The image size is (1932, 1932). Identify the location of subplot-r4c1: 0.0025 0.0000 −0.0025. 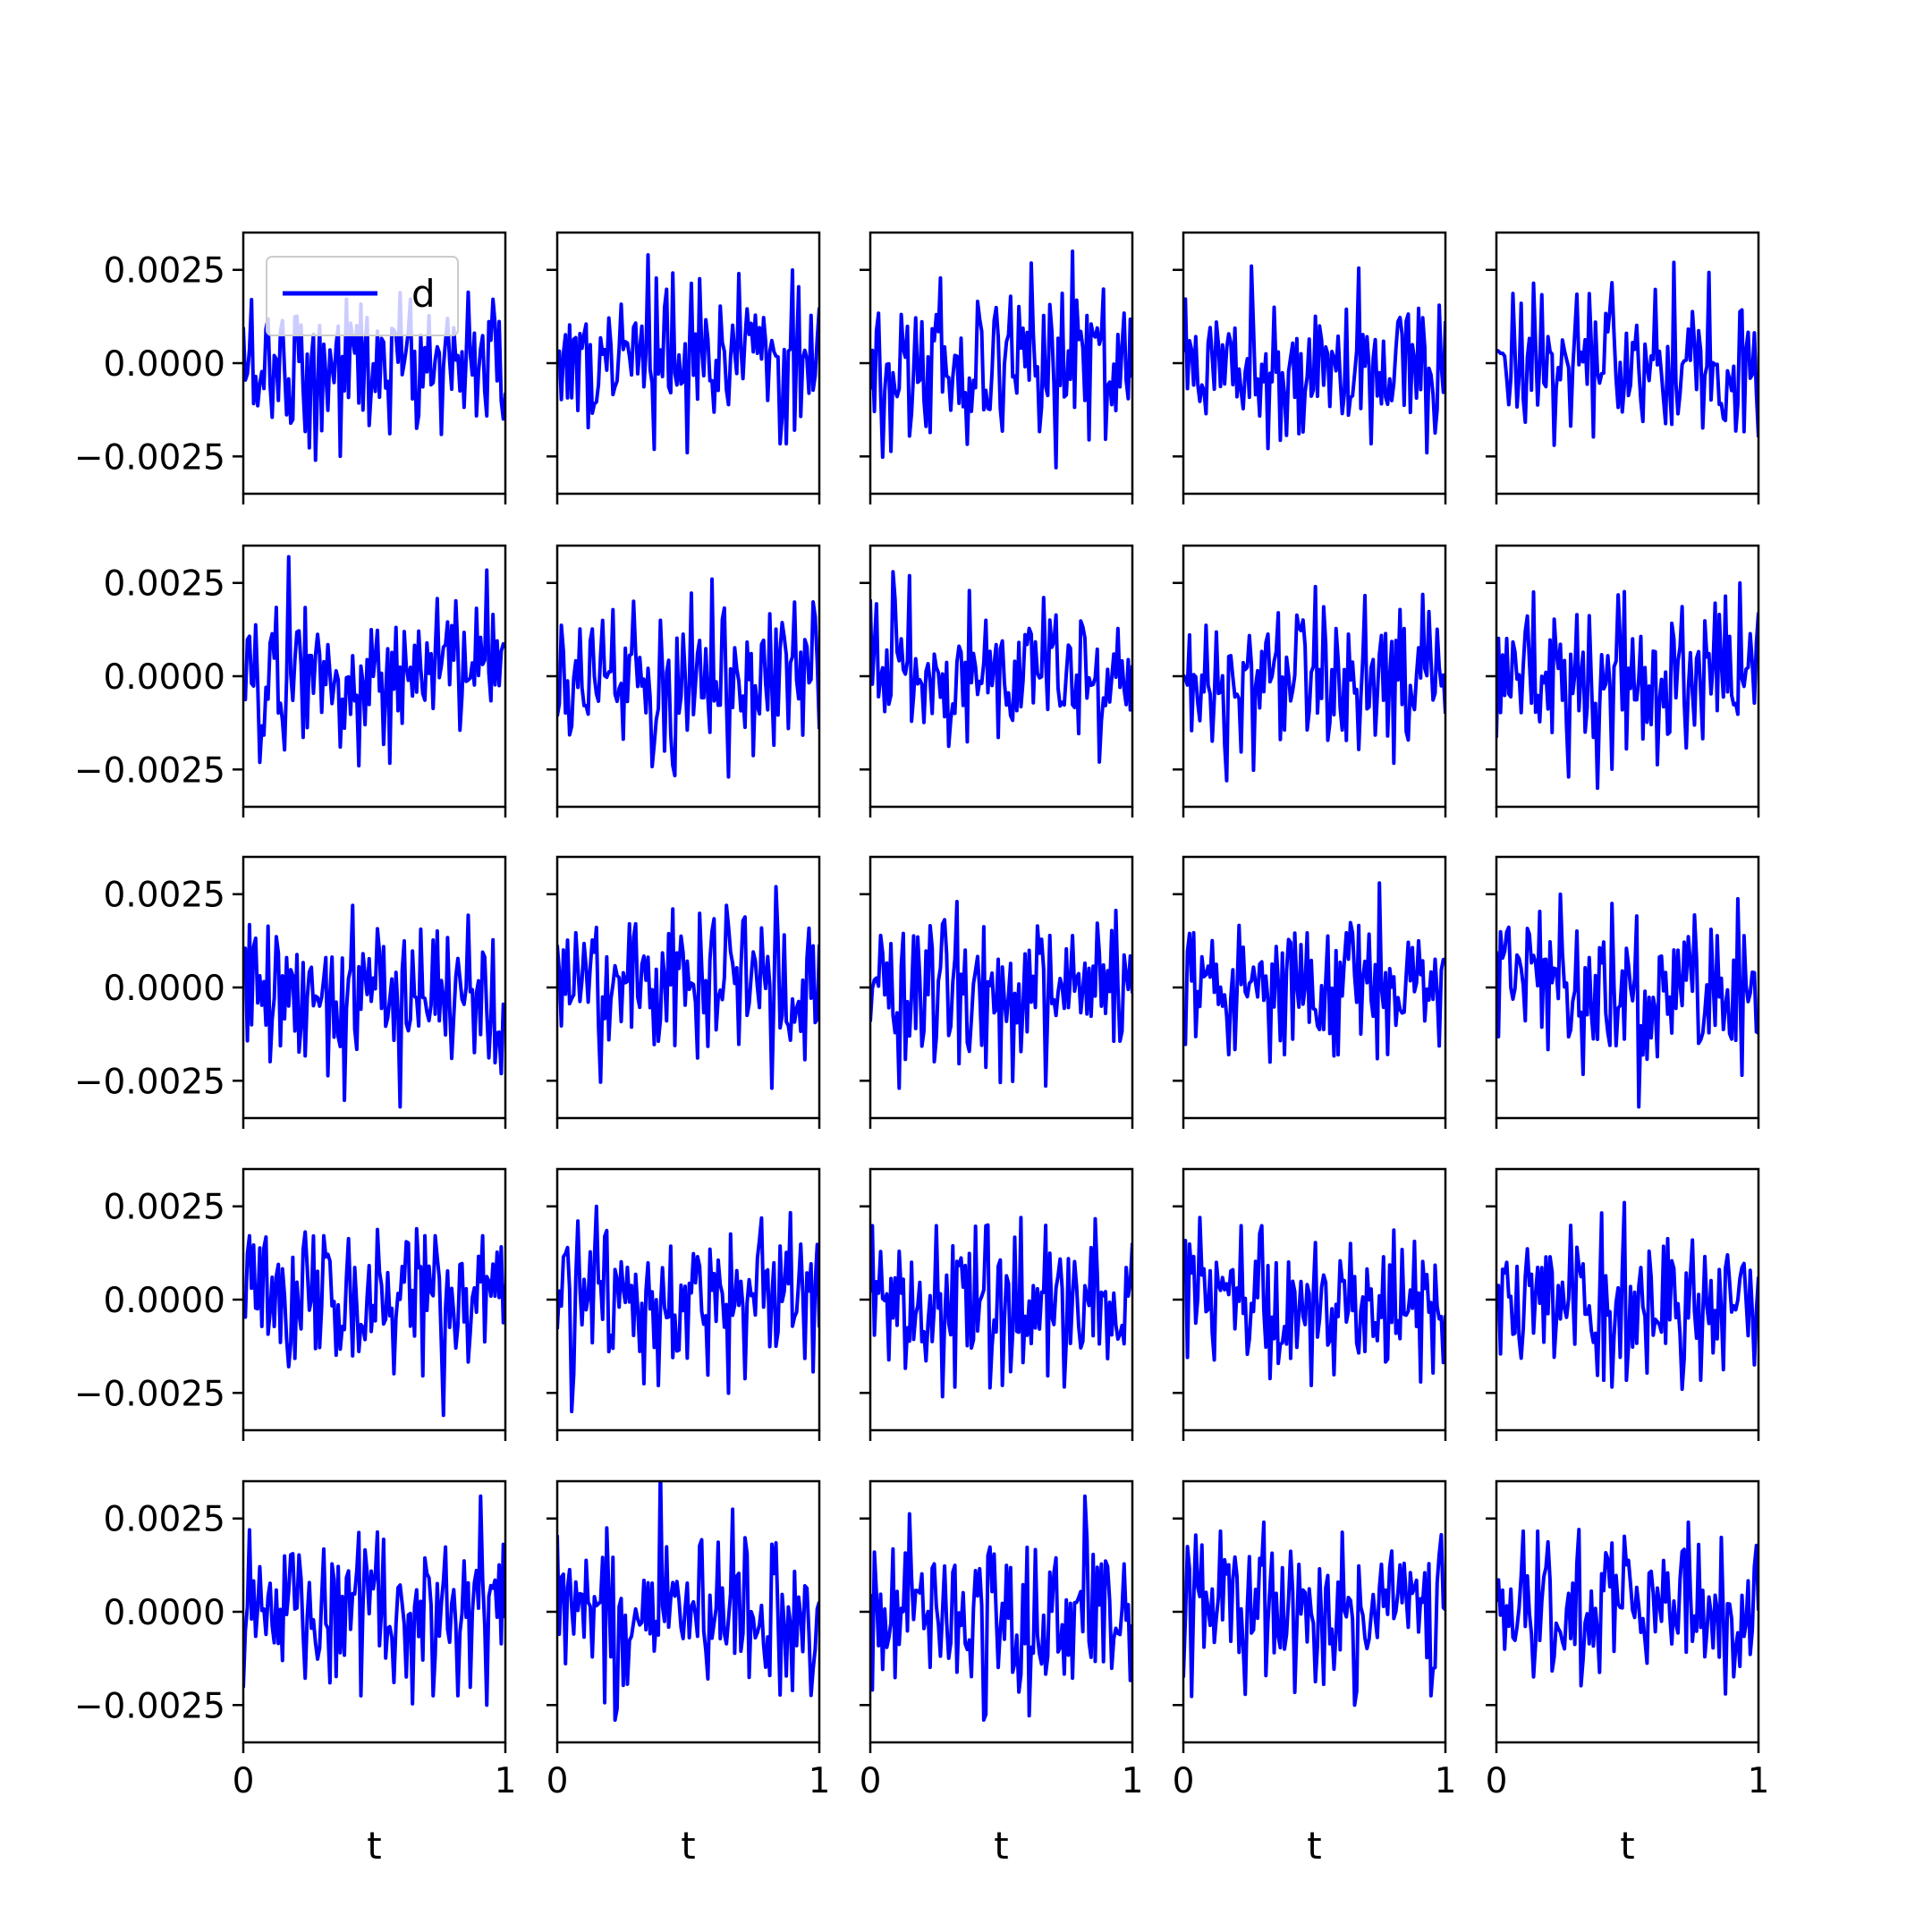
(290, 1304).